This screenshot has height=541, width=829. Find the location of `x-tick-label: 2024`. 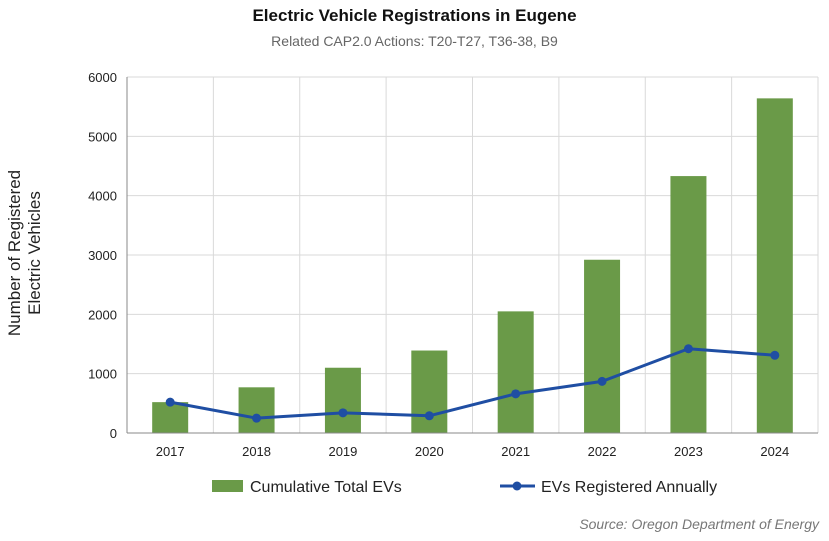

x-tick-label: 2024 is located at coordinates (774, 451).